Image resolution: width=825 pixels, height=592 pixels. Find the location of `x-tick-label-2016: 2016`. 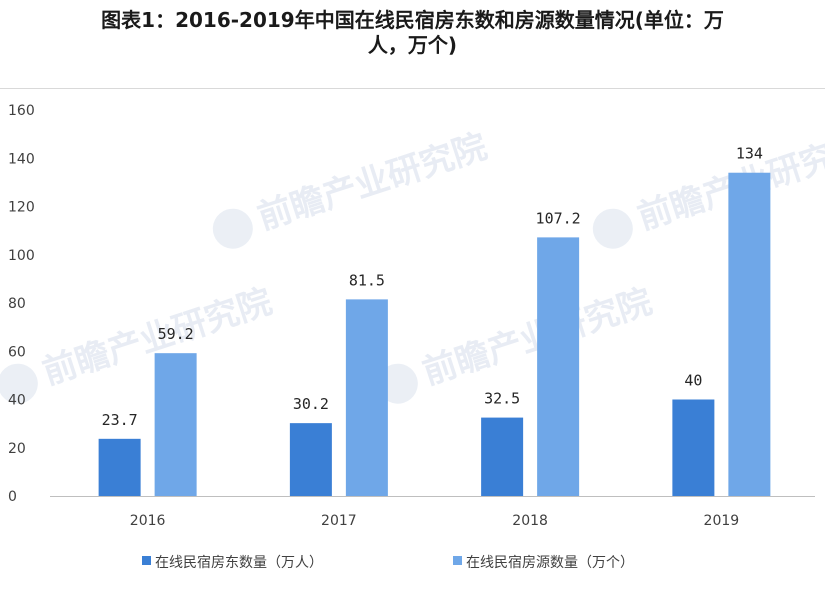

x-tick-label-2016: 2016 is located at coordinates (148, 521).